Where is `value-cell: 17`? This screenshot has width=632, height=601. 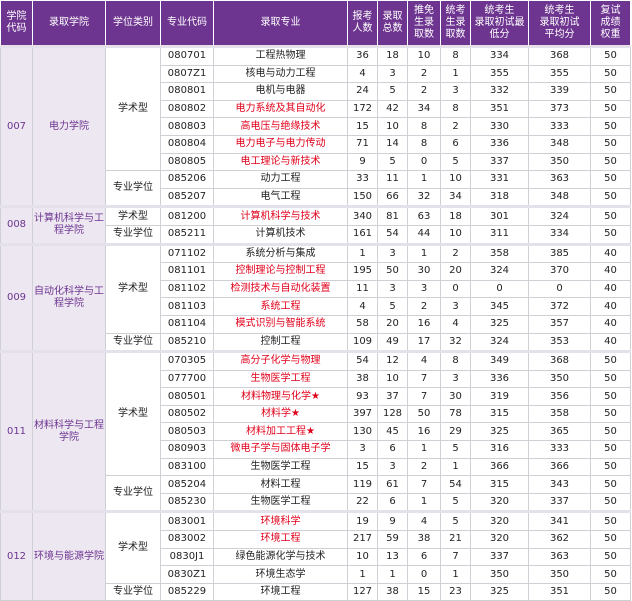
value-cell: 17 is located at coordinates (424, 342).